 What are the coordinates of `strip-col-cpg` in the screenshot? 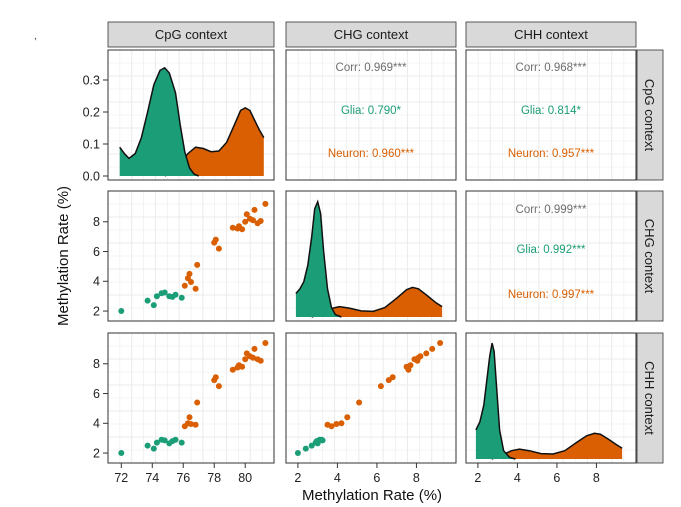 It's located at (191, 34).